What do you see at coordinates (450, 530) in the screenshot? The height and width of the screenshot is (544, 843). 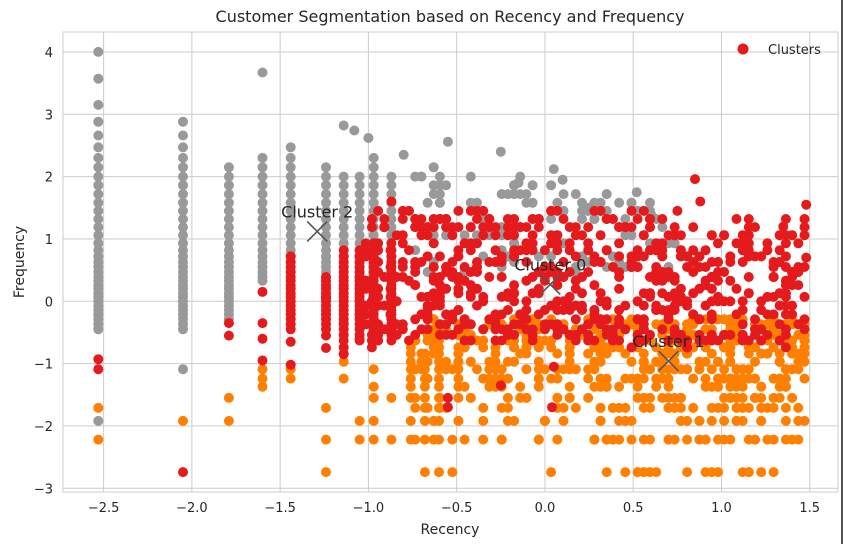 I see `x-axis-label: Recency` at bounding box center [450, 530].